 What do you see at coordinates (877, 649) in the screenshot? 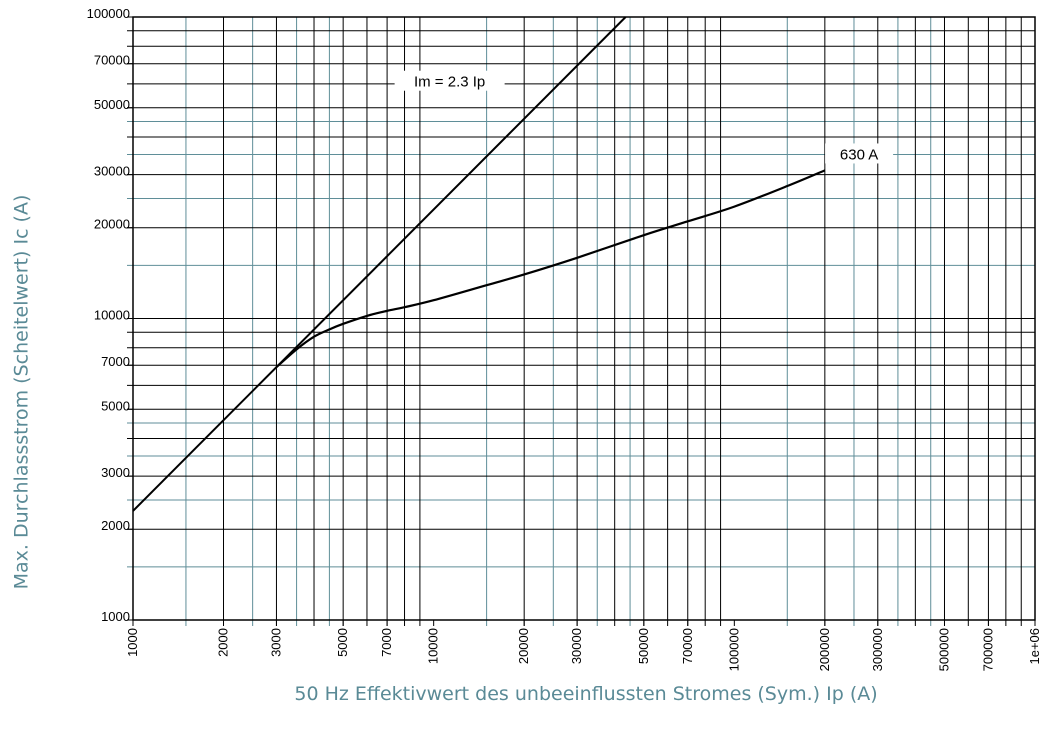
I see `x-tick-label: 300000` at bounding box center [877, 649].